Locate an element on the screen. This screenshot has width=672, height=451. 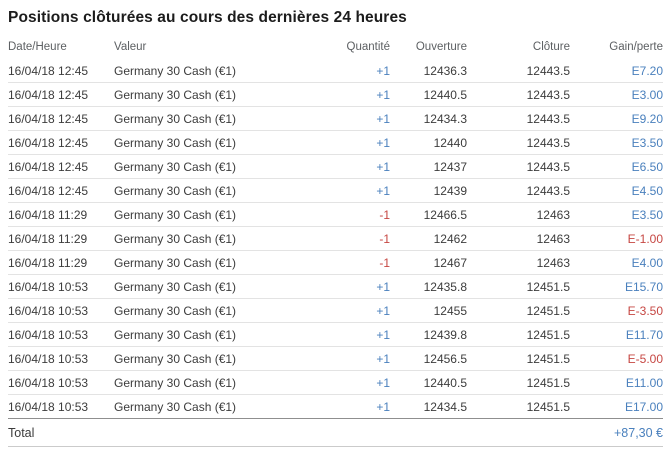
cell-gain: E9.20 is located at coordinates (647, 118).